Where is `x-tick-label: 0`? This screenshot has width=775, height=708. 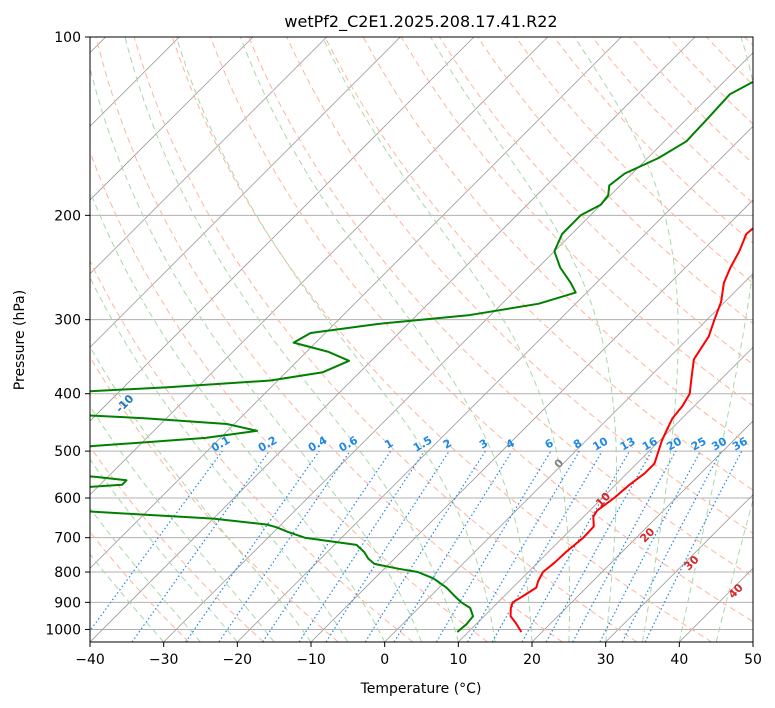
x-tick-label: 0 is located at coordinates (384, 660).